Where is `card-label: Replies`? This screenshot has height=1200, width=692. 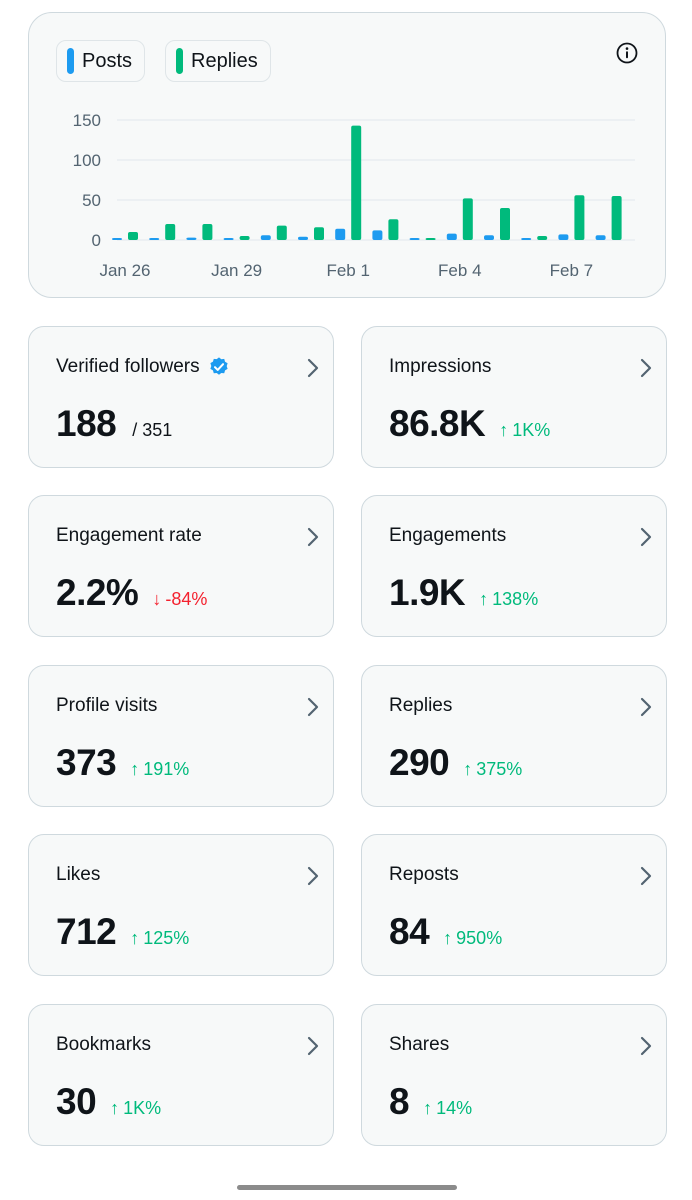
card-label: Replies is located at coordinates (421, 705).